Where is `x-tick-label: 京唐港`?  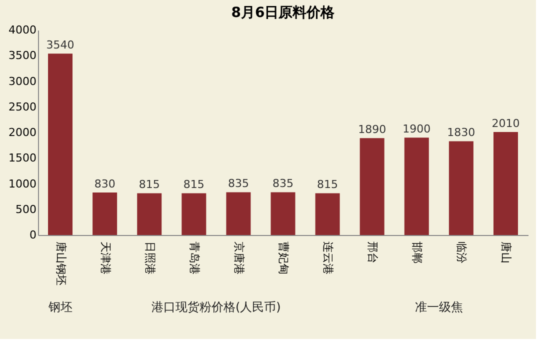 x-tick-label: 京唐港 is located at coordinates (239, 258).